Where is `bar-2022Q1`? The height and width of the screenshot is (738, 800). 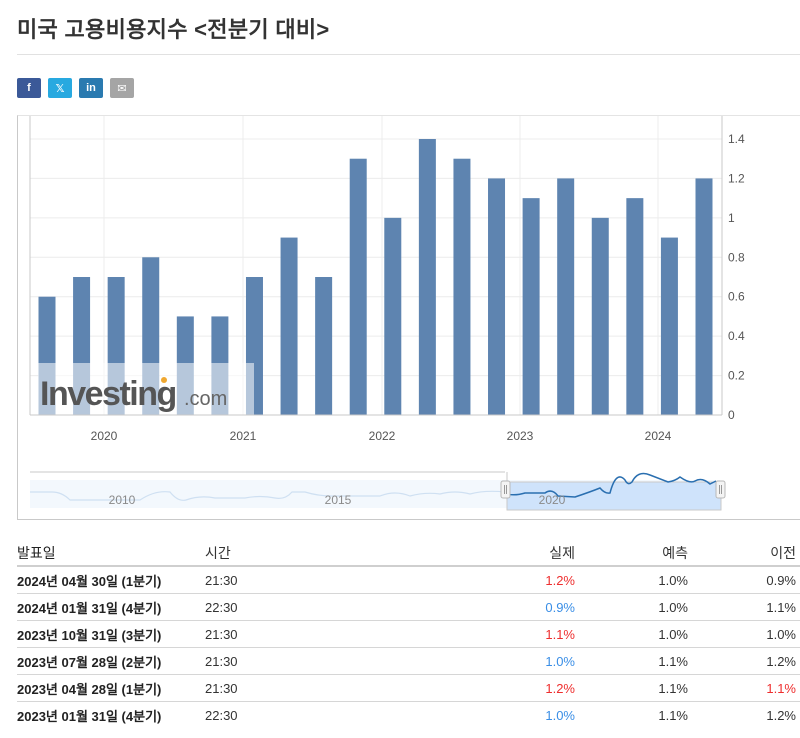 bar-2022Q1 is located at coordinates (393, 316).